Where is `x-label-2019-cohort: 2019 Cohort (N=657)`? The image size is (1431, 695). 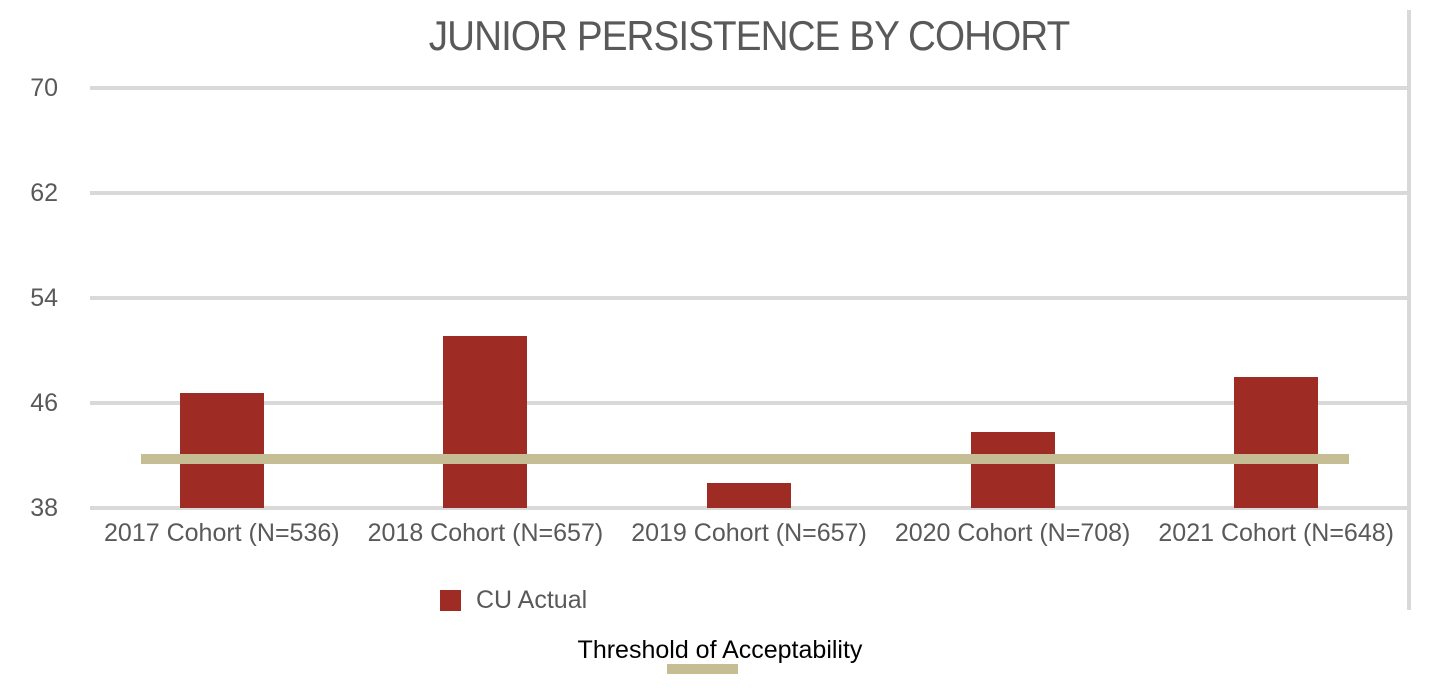 x-label-2019-cohort: 2019 Cohort (N=657) is located at coordinates (749, 533).